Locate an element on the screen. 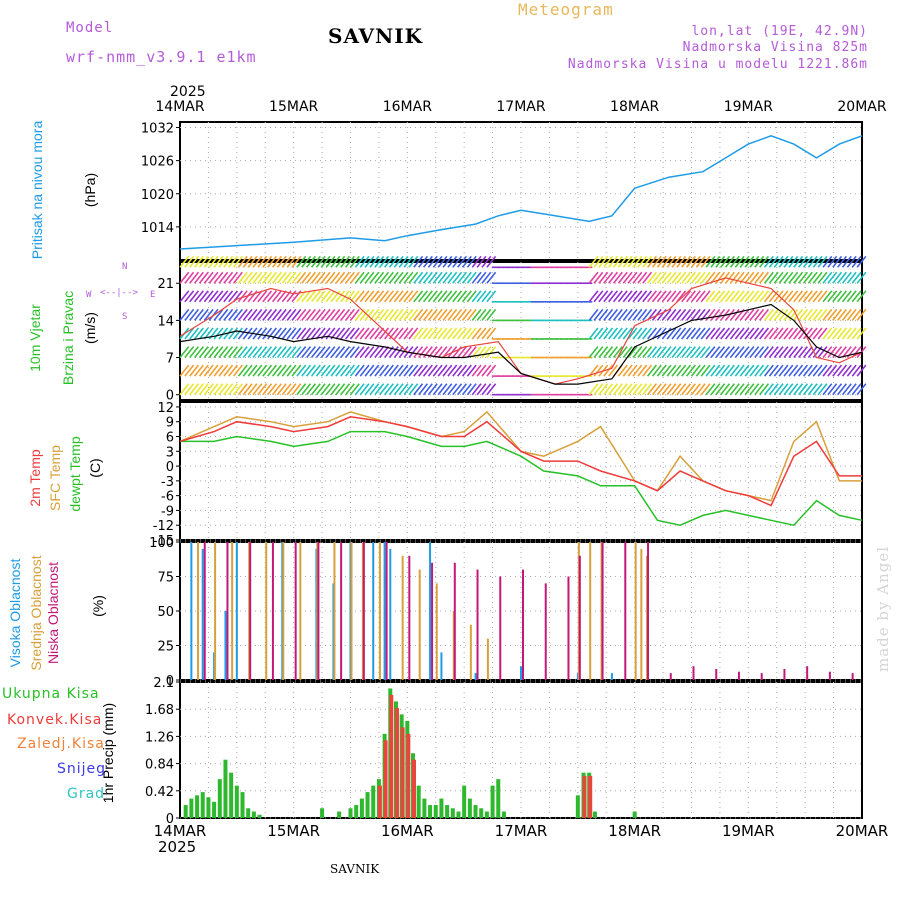 The width and height of the screenshot is (900, 900). y-tick-label: 0 is located at coordinates (170, 467).